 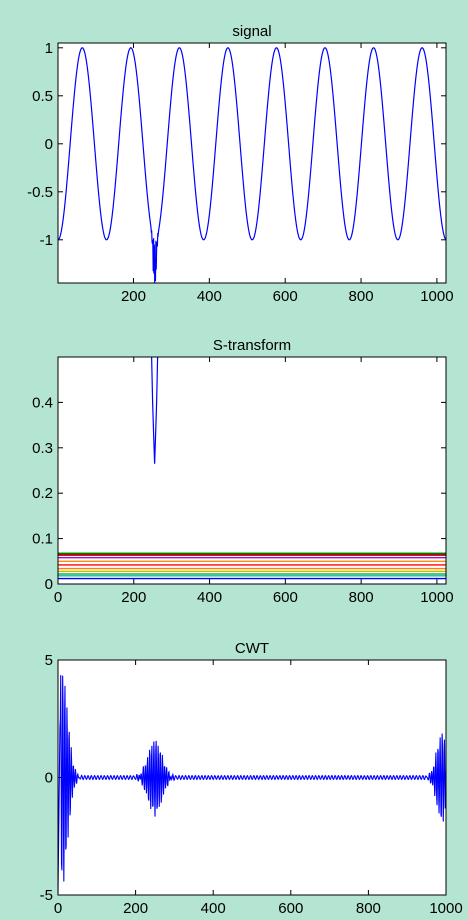 What do you see at coordinates (46, 895) in the screenshot?
I see `y-tick-label: -5` at bounding box center [46, 895].